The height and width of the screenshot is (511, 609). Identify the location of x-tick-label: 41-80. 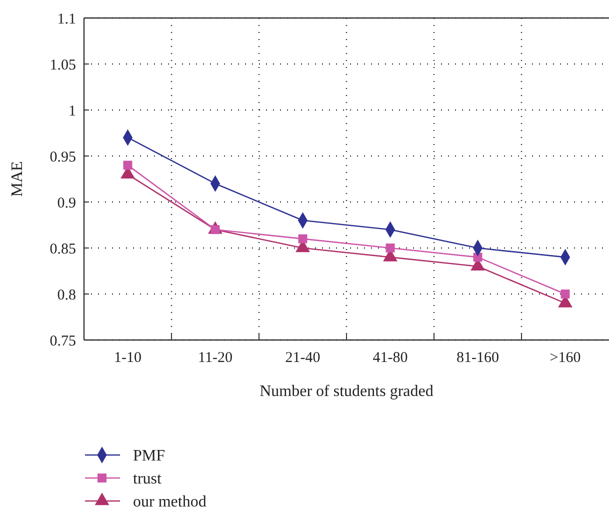
(390, 358).